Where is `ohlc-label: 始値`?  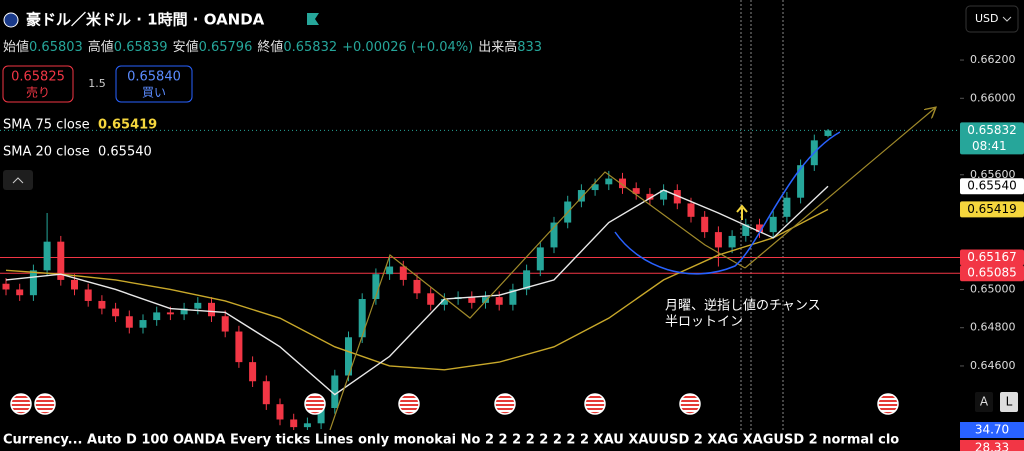 ohlc-label: 始値 is located at coordinates (16, 47).